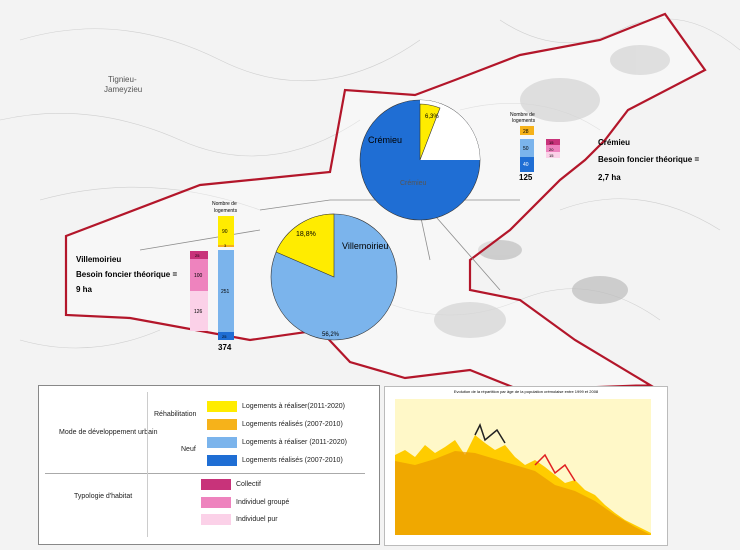  What do you see at coordinates (188, 449) in the screenshot?
I see `legend-neuf-label: Neuf` at bounding box center [188, 449].